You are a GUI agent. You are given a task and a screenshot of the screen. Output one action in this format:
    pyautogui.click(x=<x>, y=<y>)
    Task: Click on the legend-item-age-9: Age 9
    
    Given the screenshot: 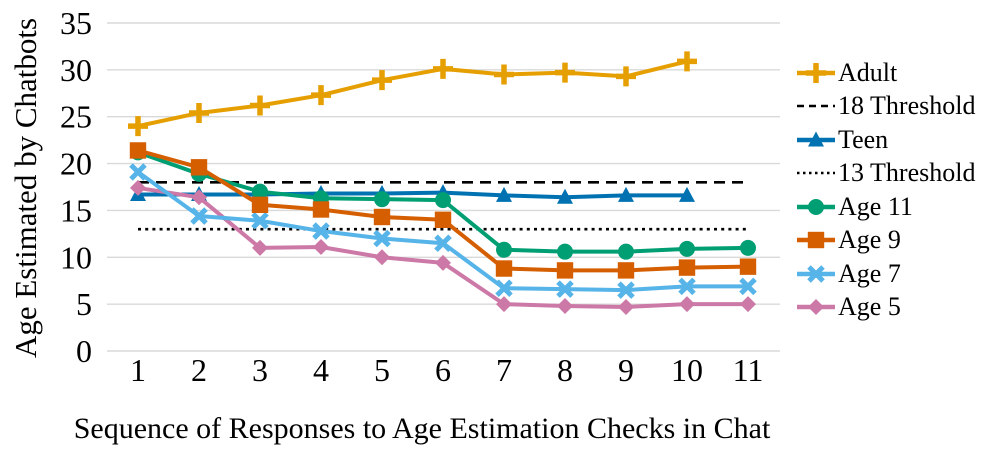 What is the action you would take?
    pyautogui.click(x=886, y=241)
    